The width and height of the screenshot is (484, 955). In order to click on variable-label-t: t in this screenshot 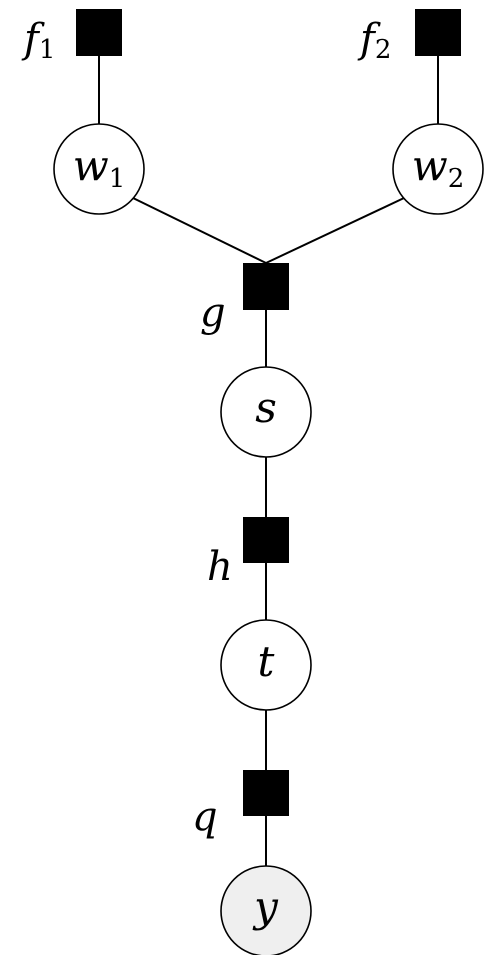, I will do `click(266, 661)`.